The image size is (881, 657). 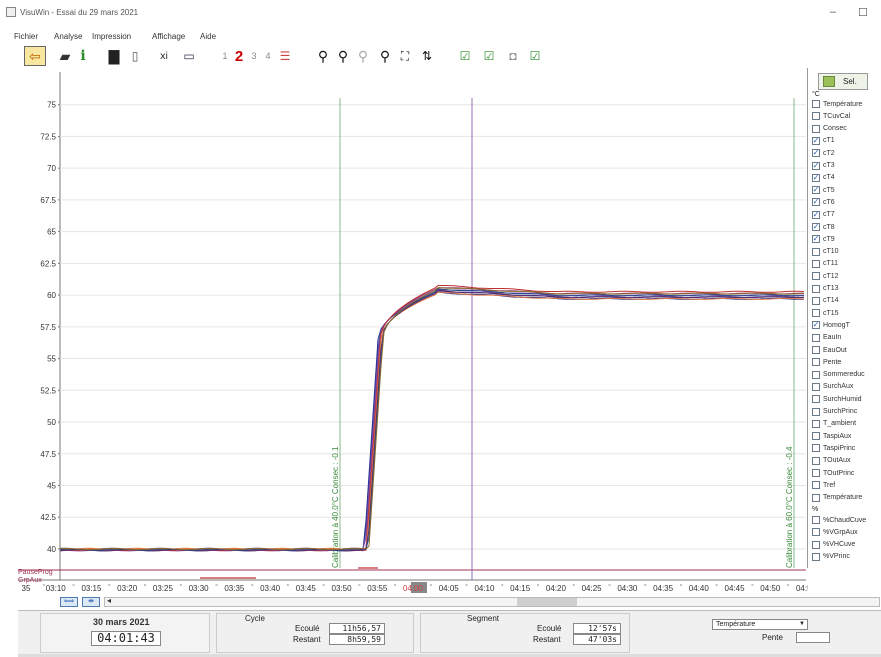 I want to click on print-icon: ▇, so click(x=114, y=55).